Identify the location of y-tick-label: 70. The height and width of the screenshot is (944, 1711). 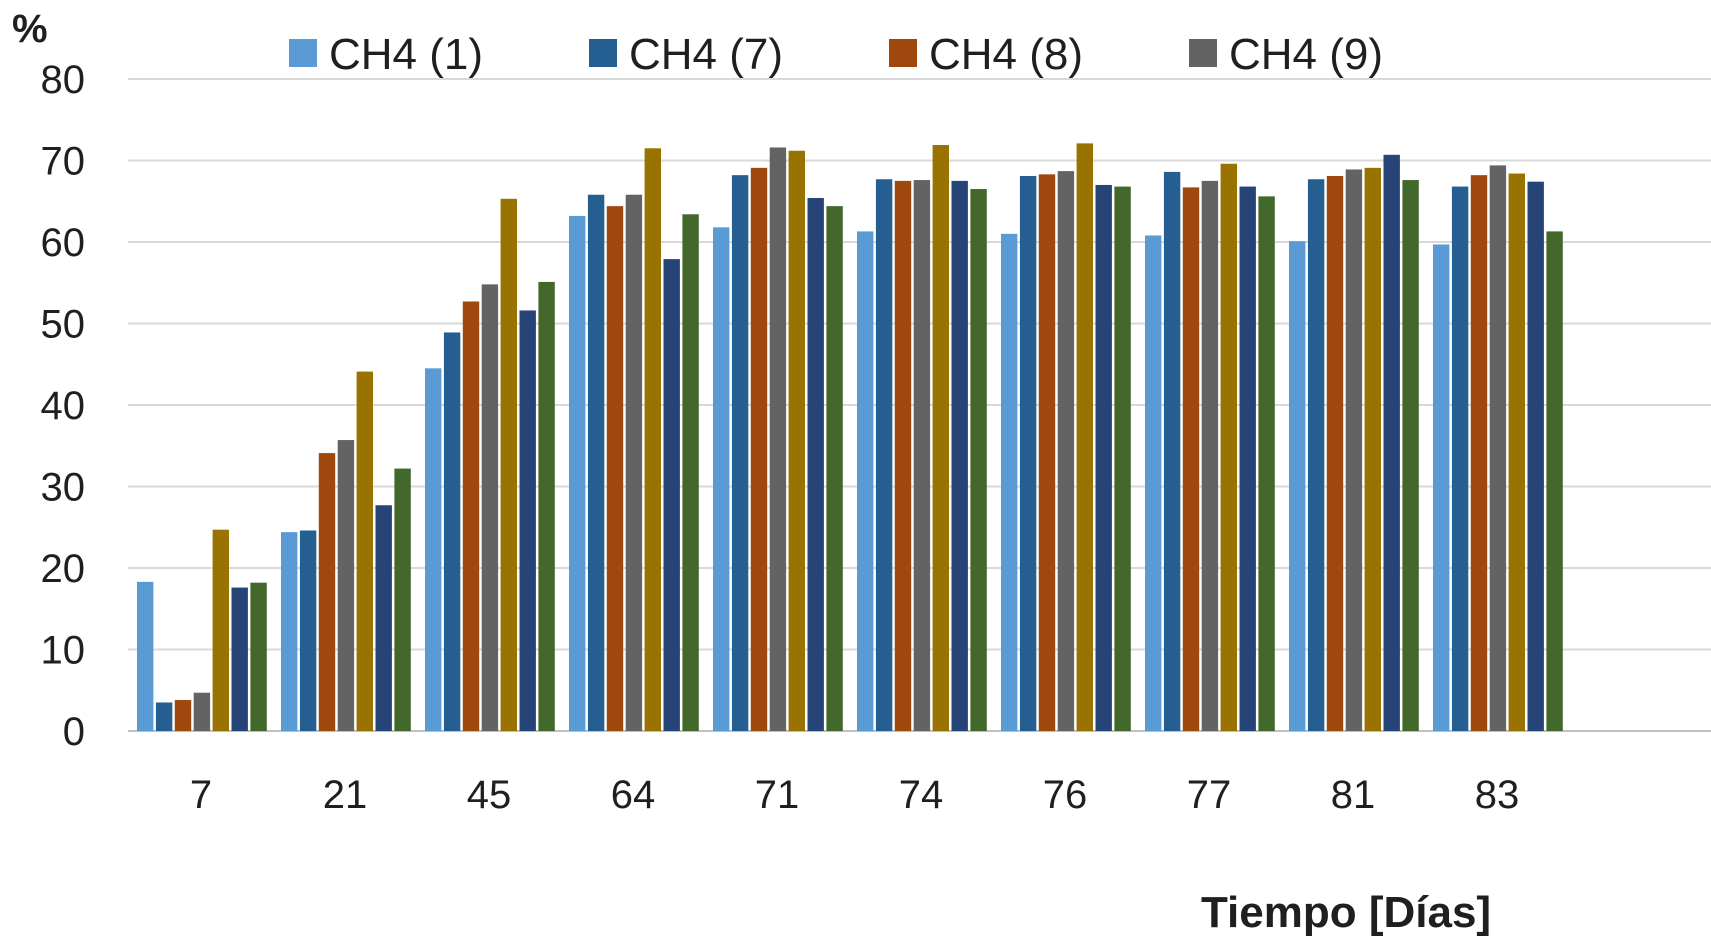
(63, 162).